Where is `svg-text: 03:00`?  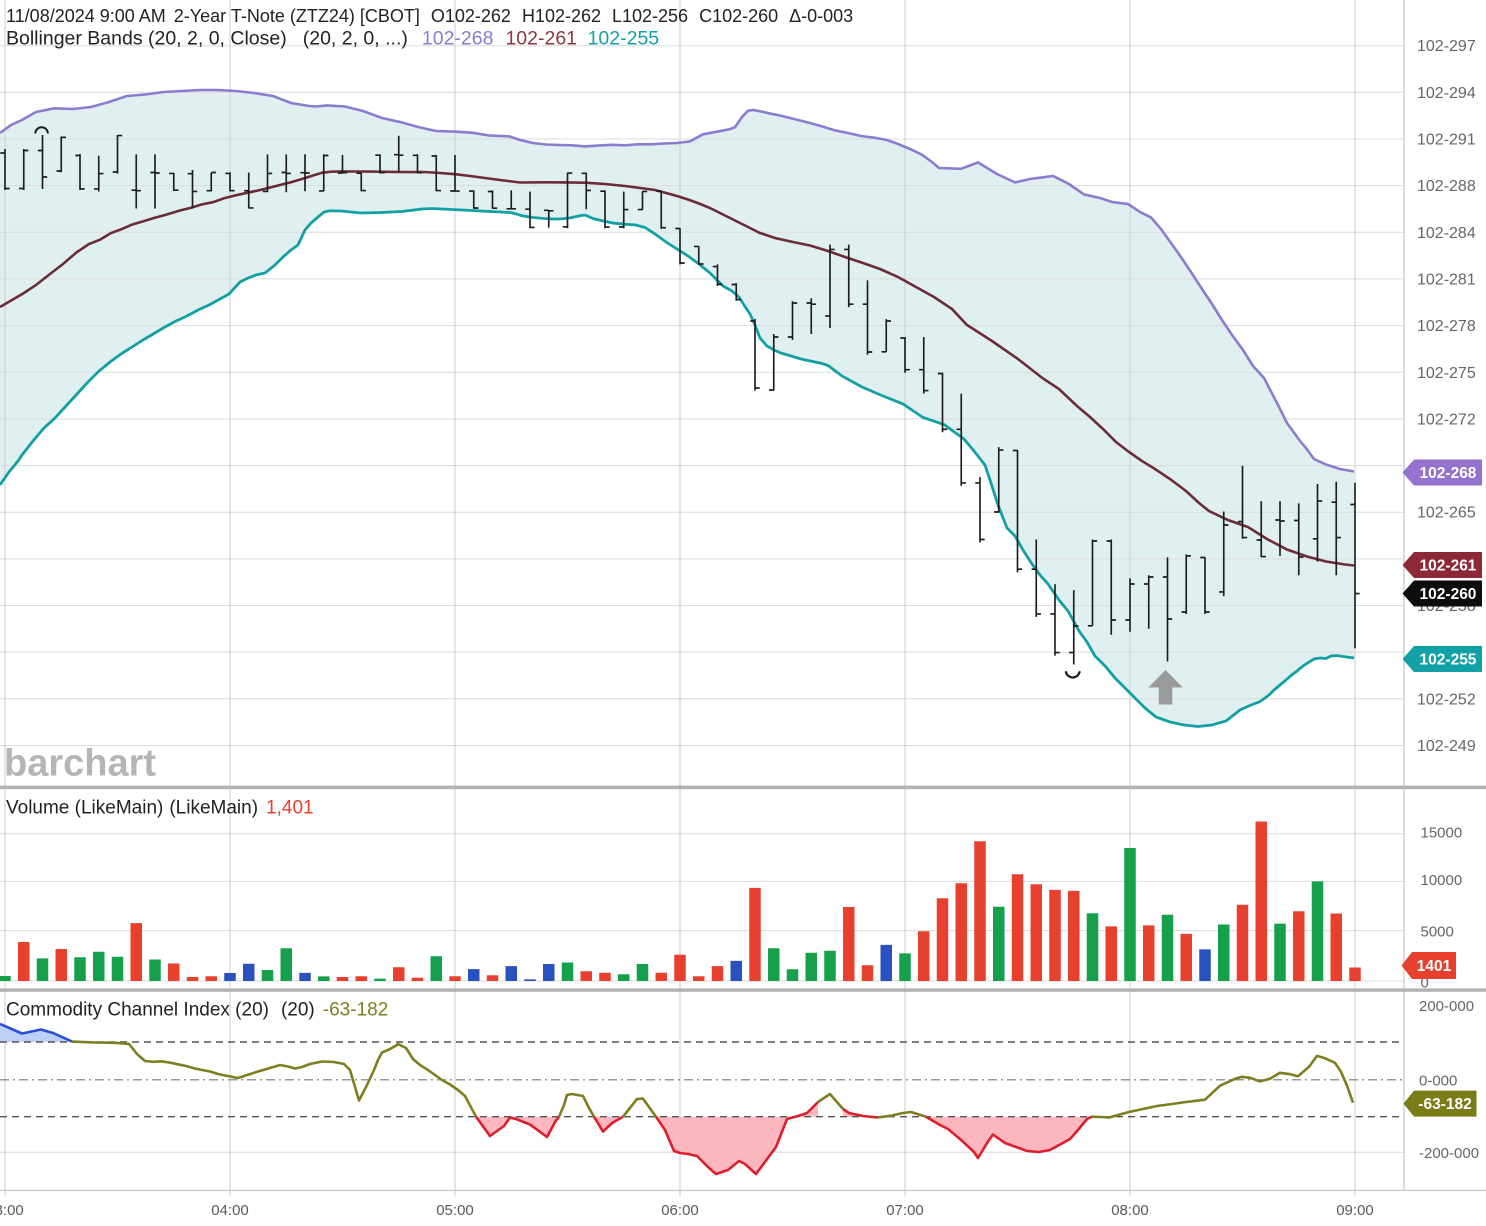
svg-text: 03:00 is located at coordinates (12, 1210).